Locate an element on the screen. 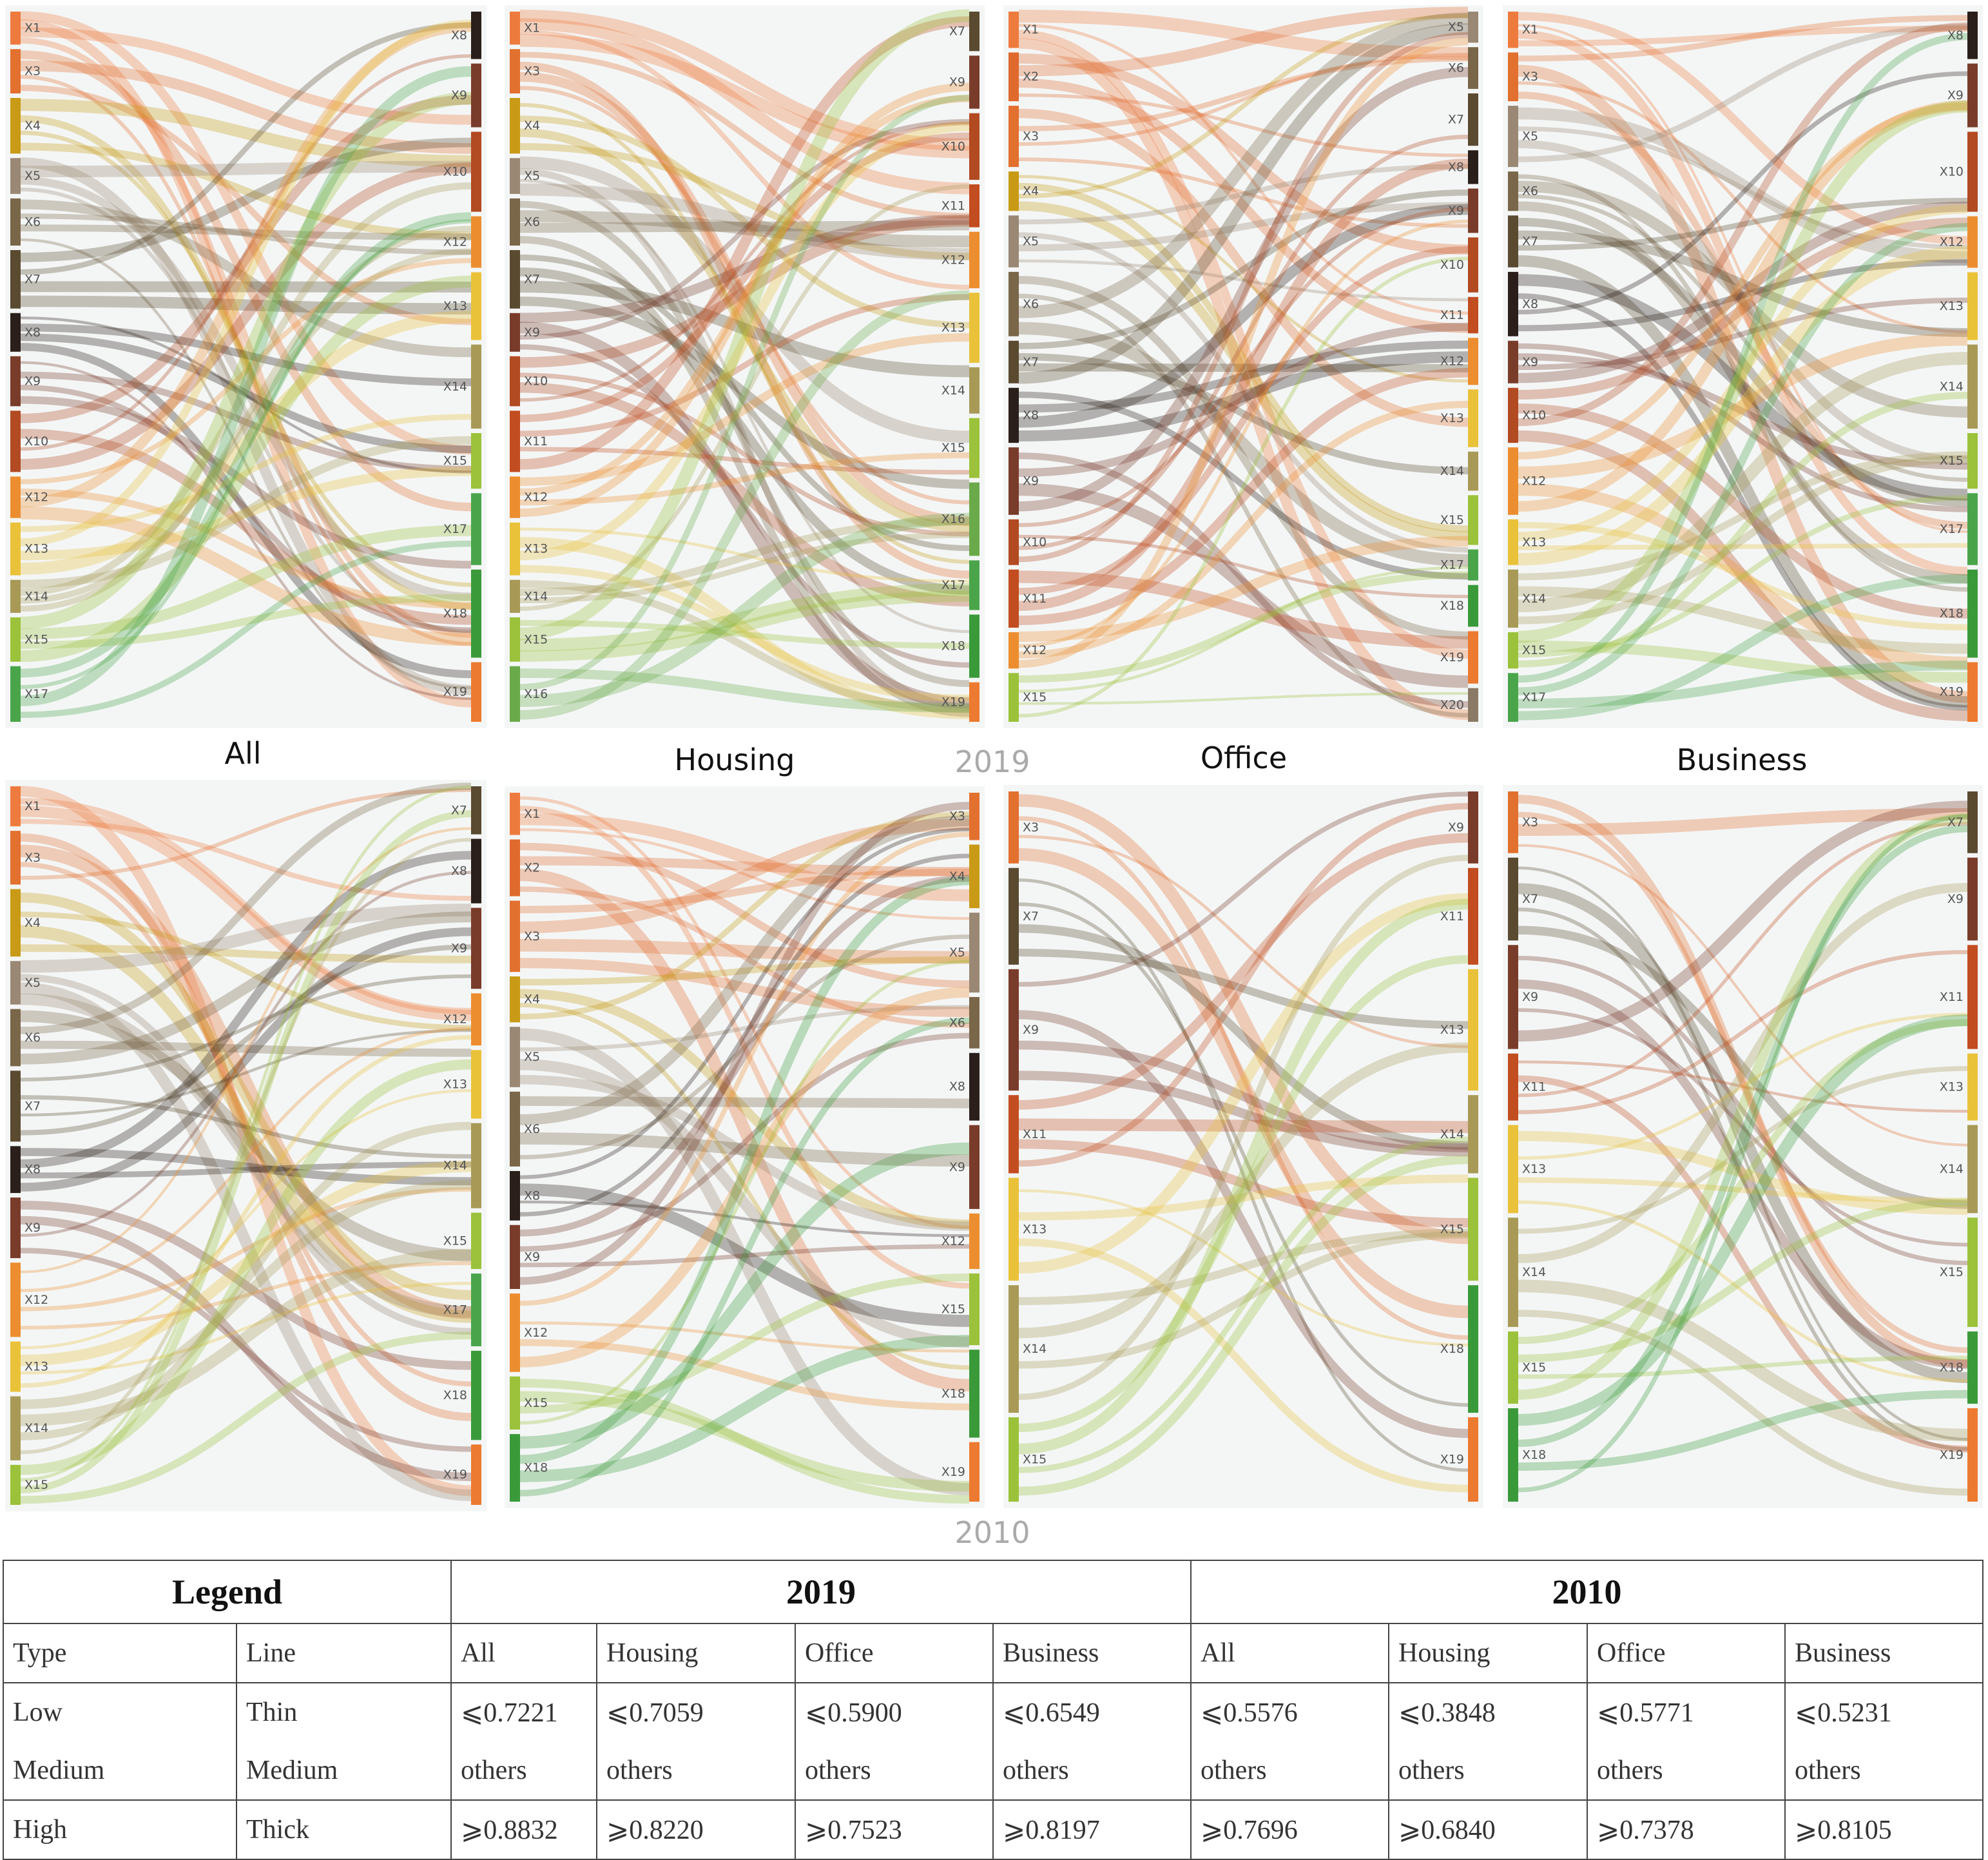 This screenshot has height=1860, width=1988. year-label-2010: 2010 is located at coordinates (992, 1531).